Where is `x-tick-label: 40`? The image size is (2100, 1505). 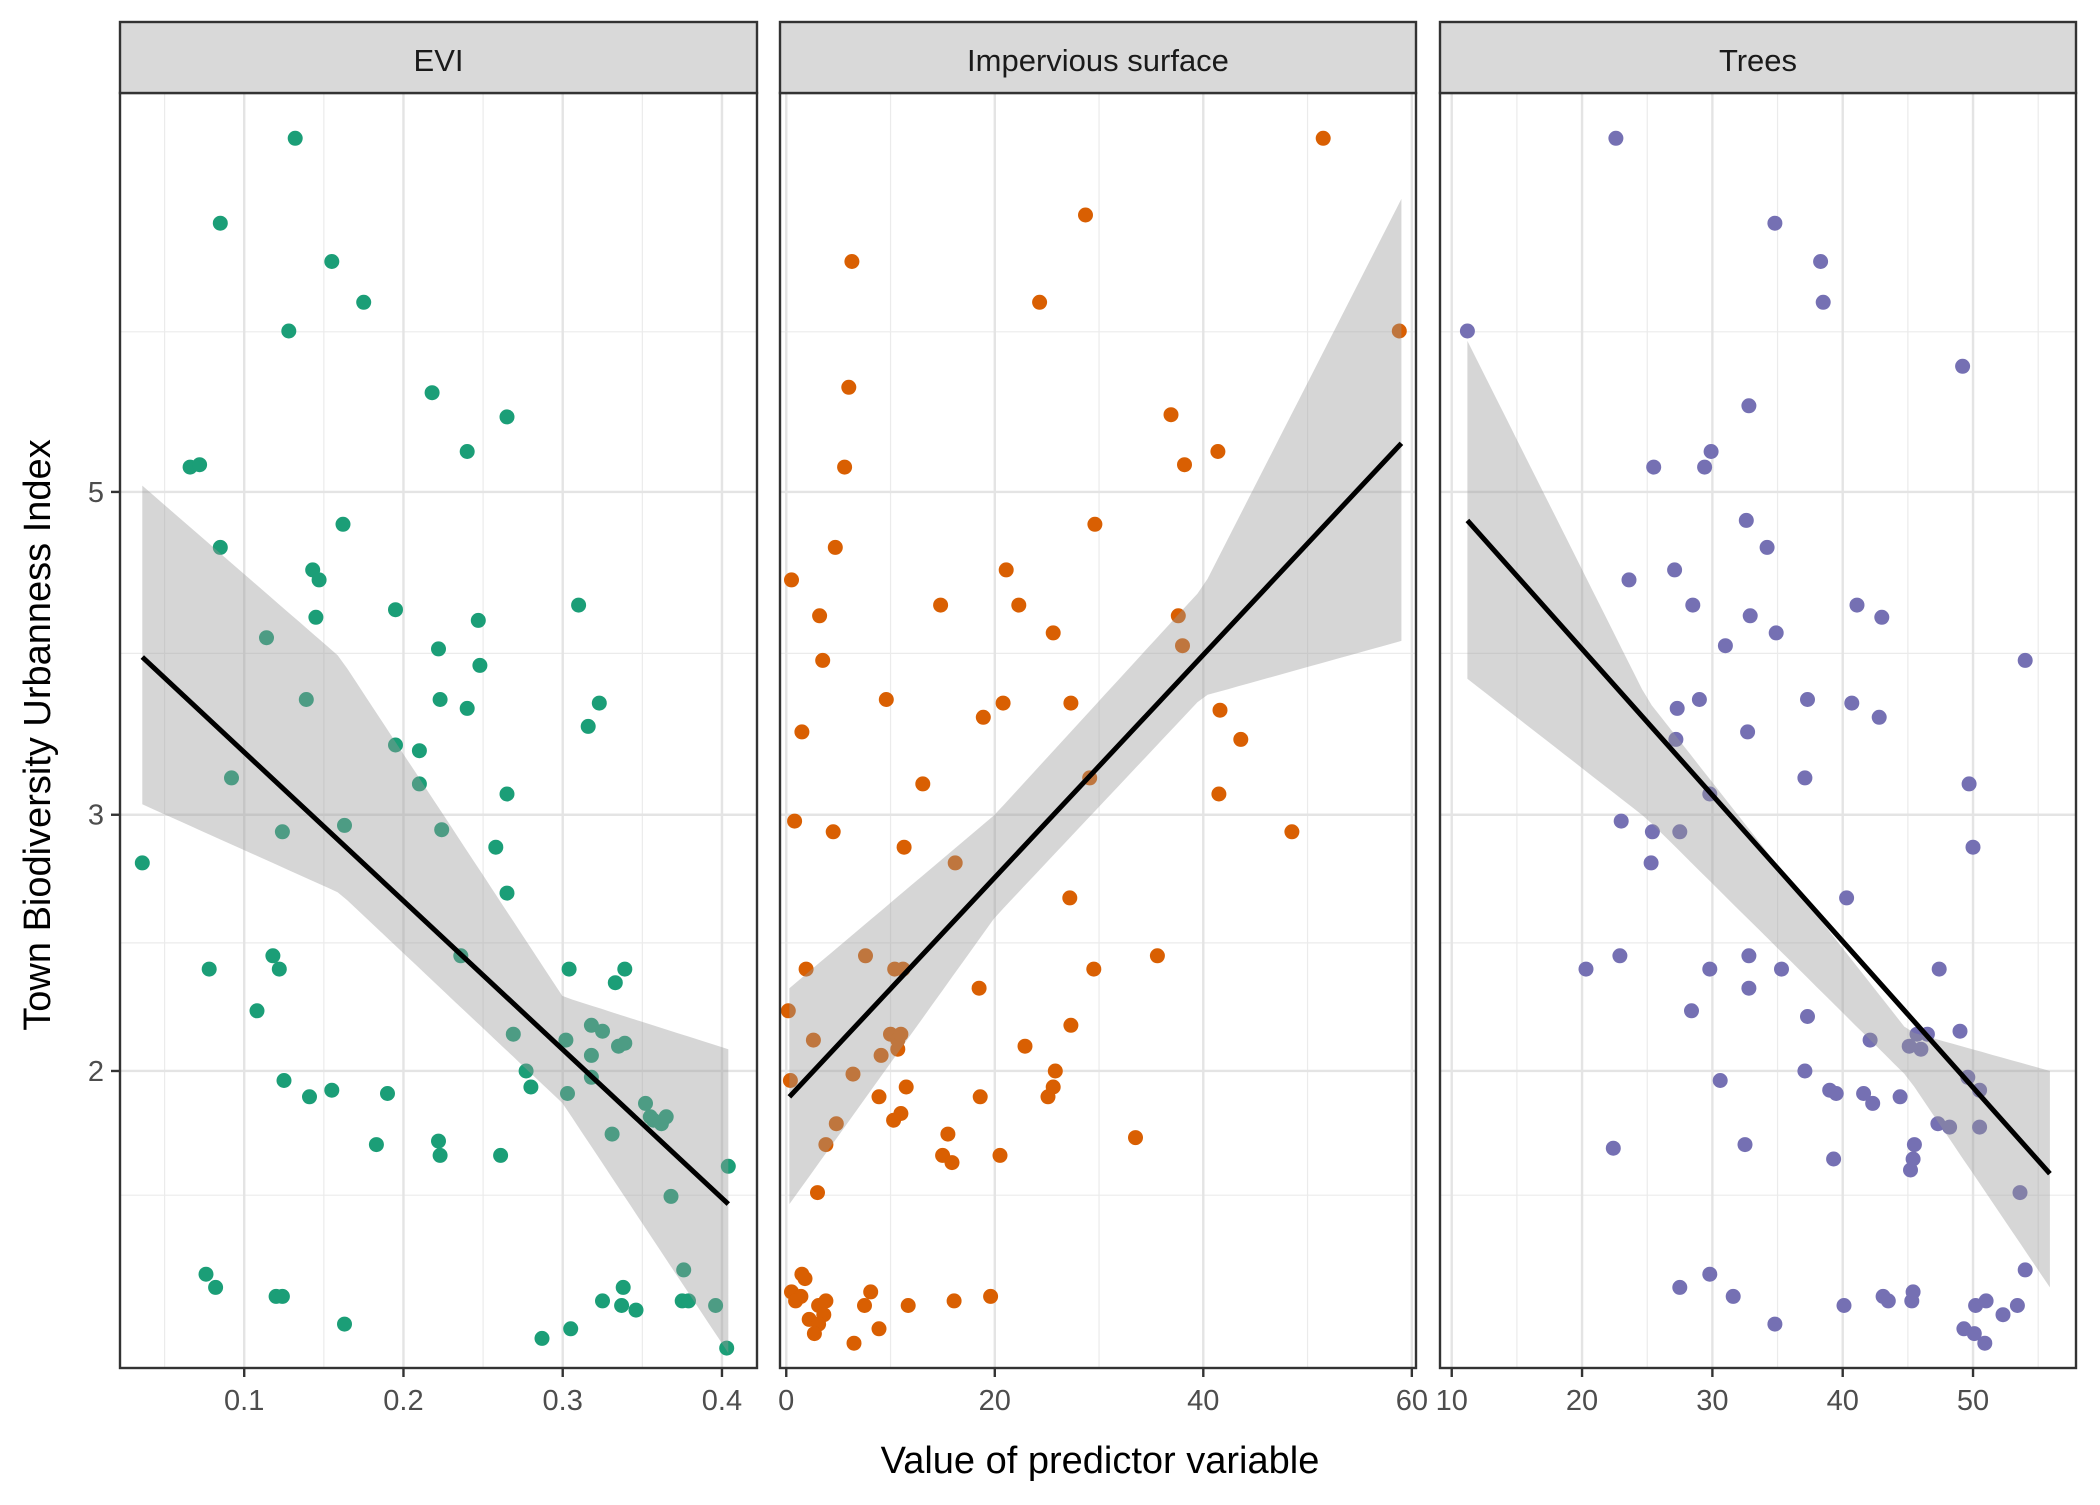
x-tick-label: 40 is located at coordinates (1843, 1401).